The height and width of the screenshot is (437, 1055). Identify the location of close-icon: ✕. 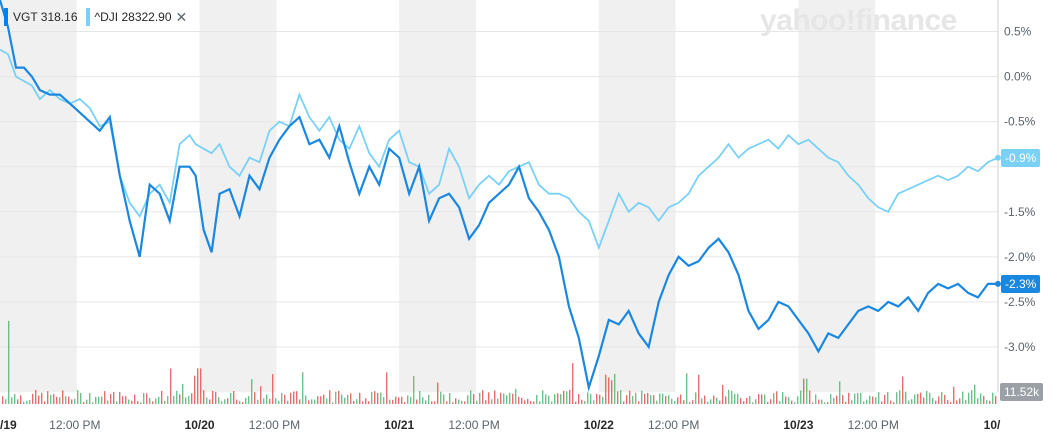
(181, 16).